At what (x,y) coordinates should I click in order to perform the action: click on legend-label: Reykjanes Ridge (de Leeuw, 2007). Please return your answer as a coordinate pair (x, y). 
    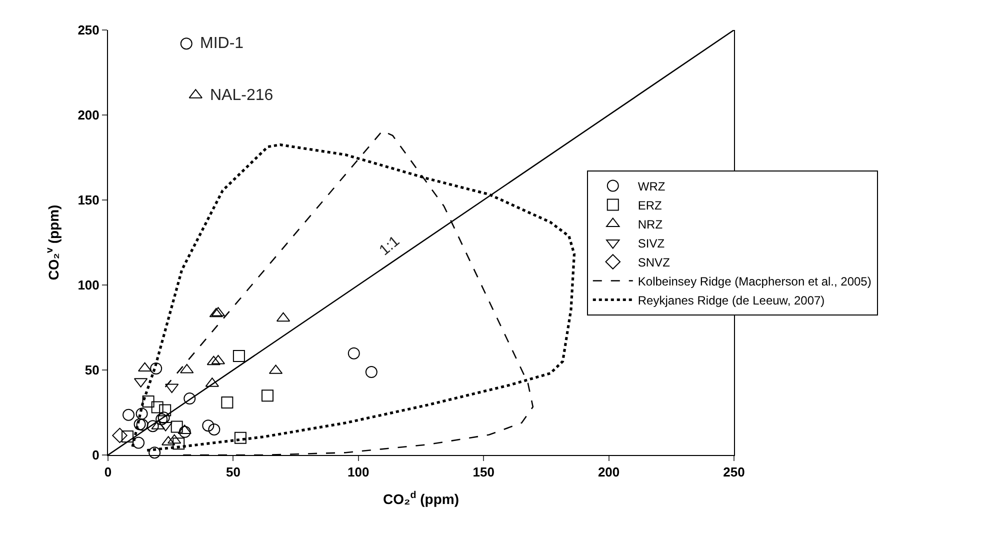
    Looking at the image, I should click on (731, 300).